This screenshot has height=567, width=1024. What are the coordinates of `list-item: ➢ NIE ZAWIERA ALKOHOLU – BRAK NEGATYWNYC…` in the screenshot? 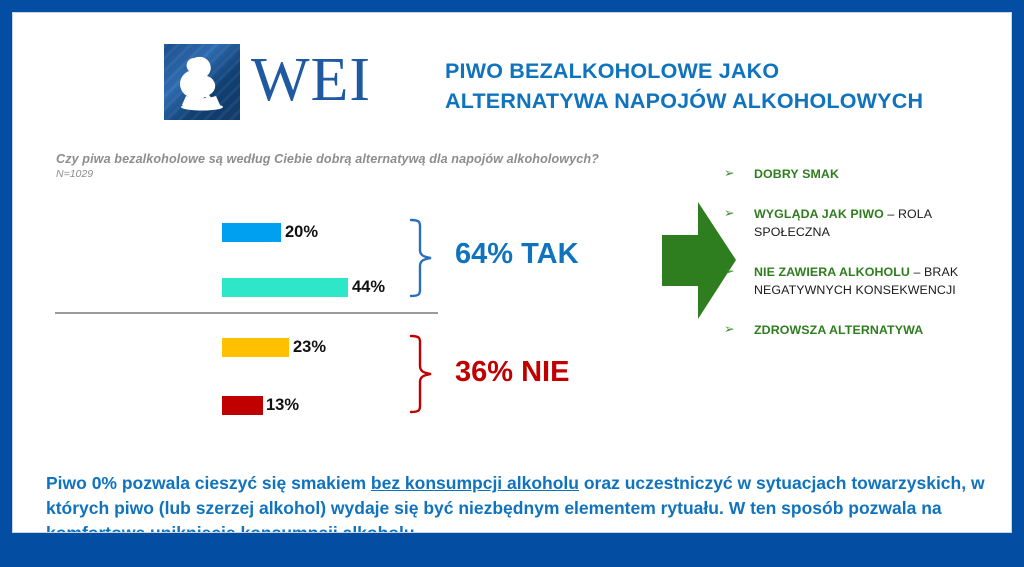 It's located at (863, 281).